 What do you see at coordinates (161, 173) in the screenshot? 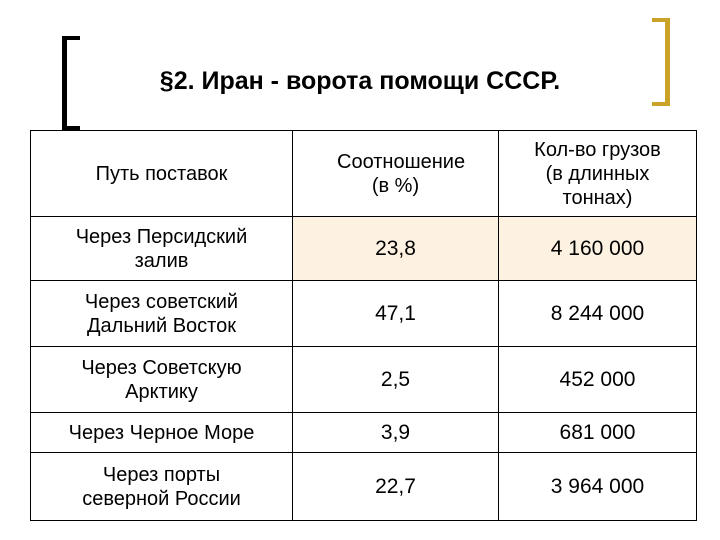
I see `header-route: Путь поставок` at bounding box center [161, 173].